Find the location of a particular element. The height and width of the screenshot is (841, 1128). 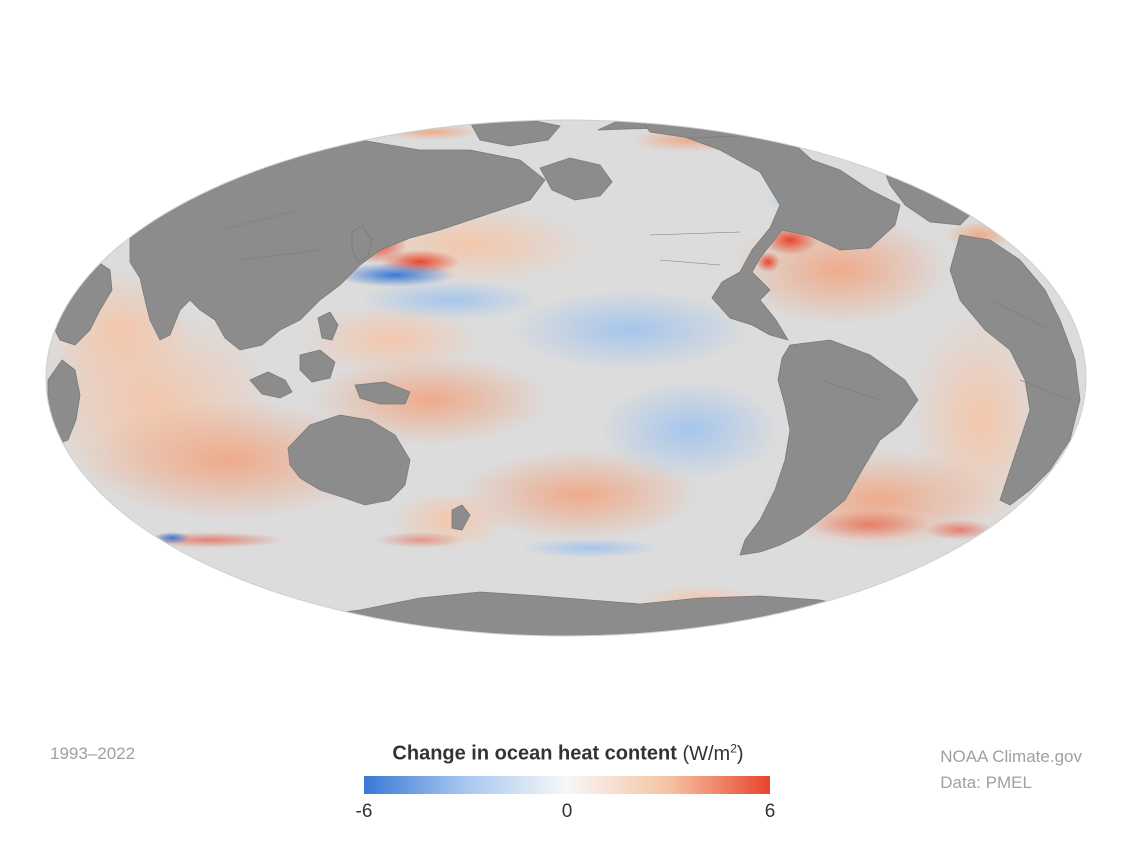

legend-title: Change in ocean heat content (W/m2) is located at coordinates (568, 753).